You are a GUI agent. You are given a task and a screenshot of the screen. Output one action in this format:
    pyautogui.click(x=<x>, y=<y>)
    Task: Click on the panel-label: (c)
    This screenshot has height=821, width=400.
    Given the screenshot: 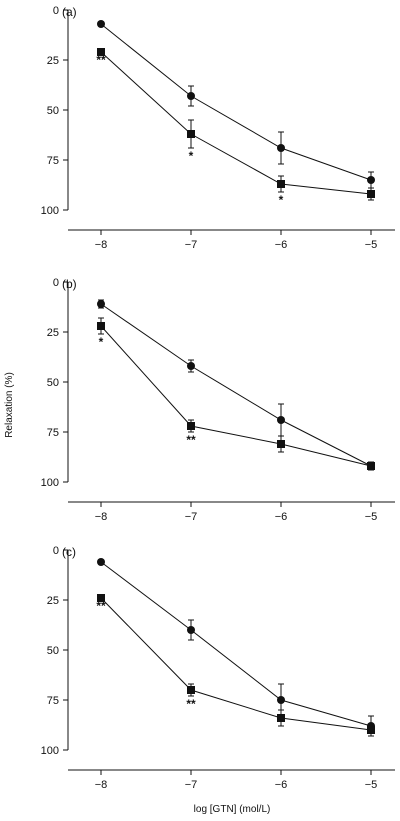 What is the action you would take?
    pyautogui.click(x=69, y=552)
    